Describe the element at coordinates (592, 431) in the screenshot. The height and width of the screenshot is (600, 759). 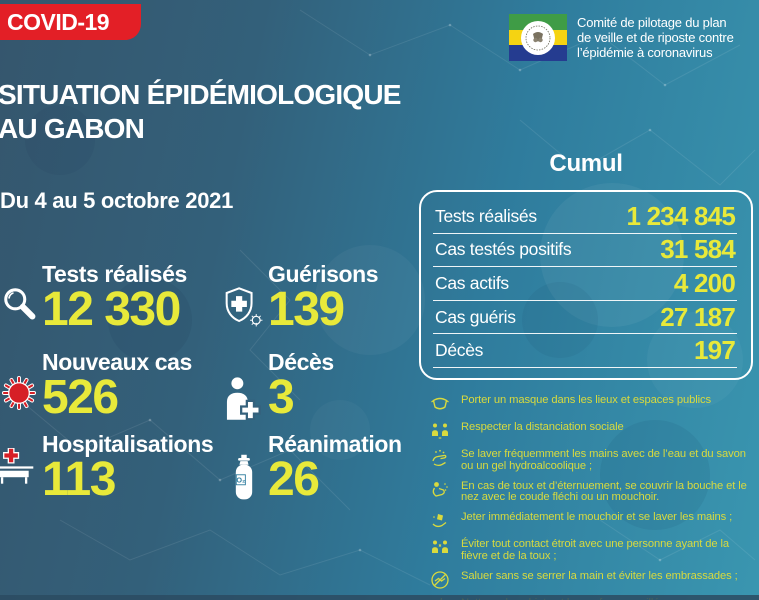
I see `list-item: Respecter la distanciation sociale` at that location.